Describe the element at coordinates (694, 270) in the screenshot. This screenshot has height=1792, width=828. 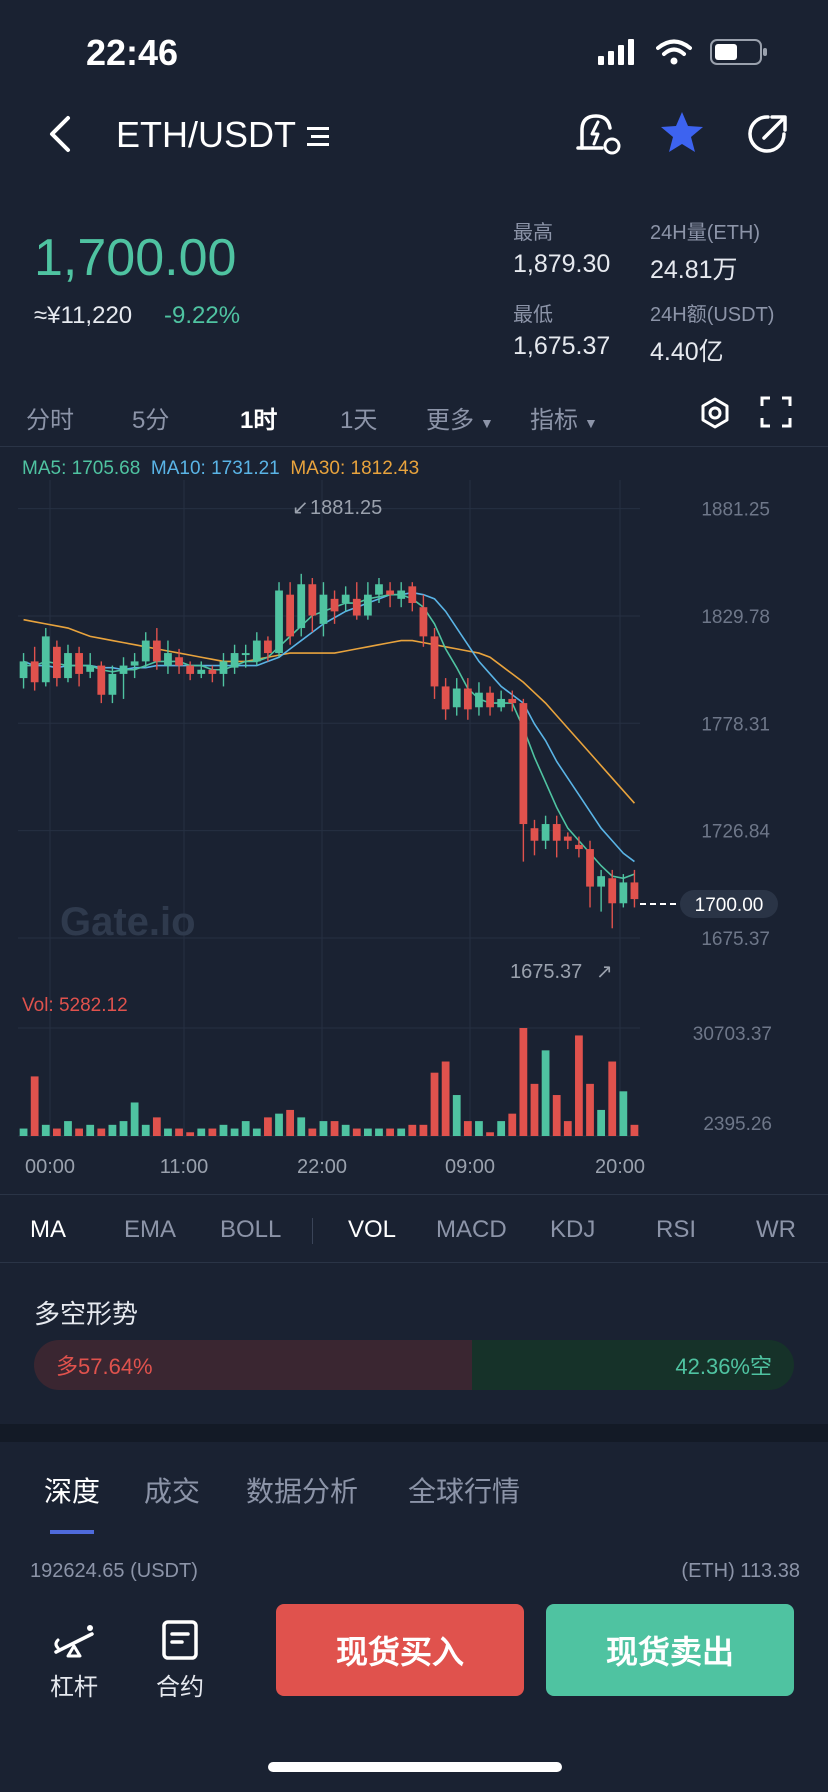
I see `stat-vol-value: 24.81万` at that location.